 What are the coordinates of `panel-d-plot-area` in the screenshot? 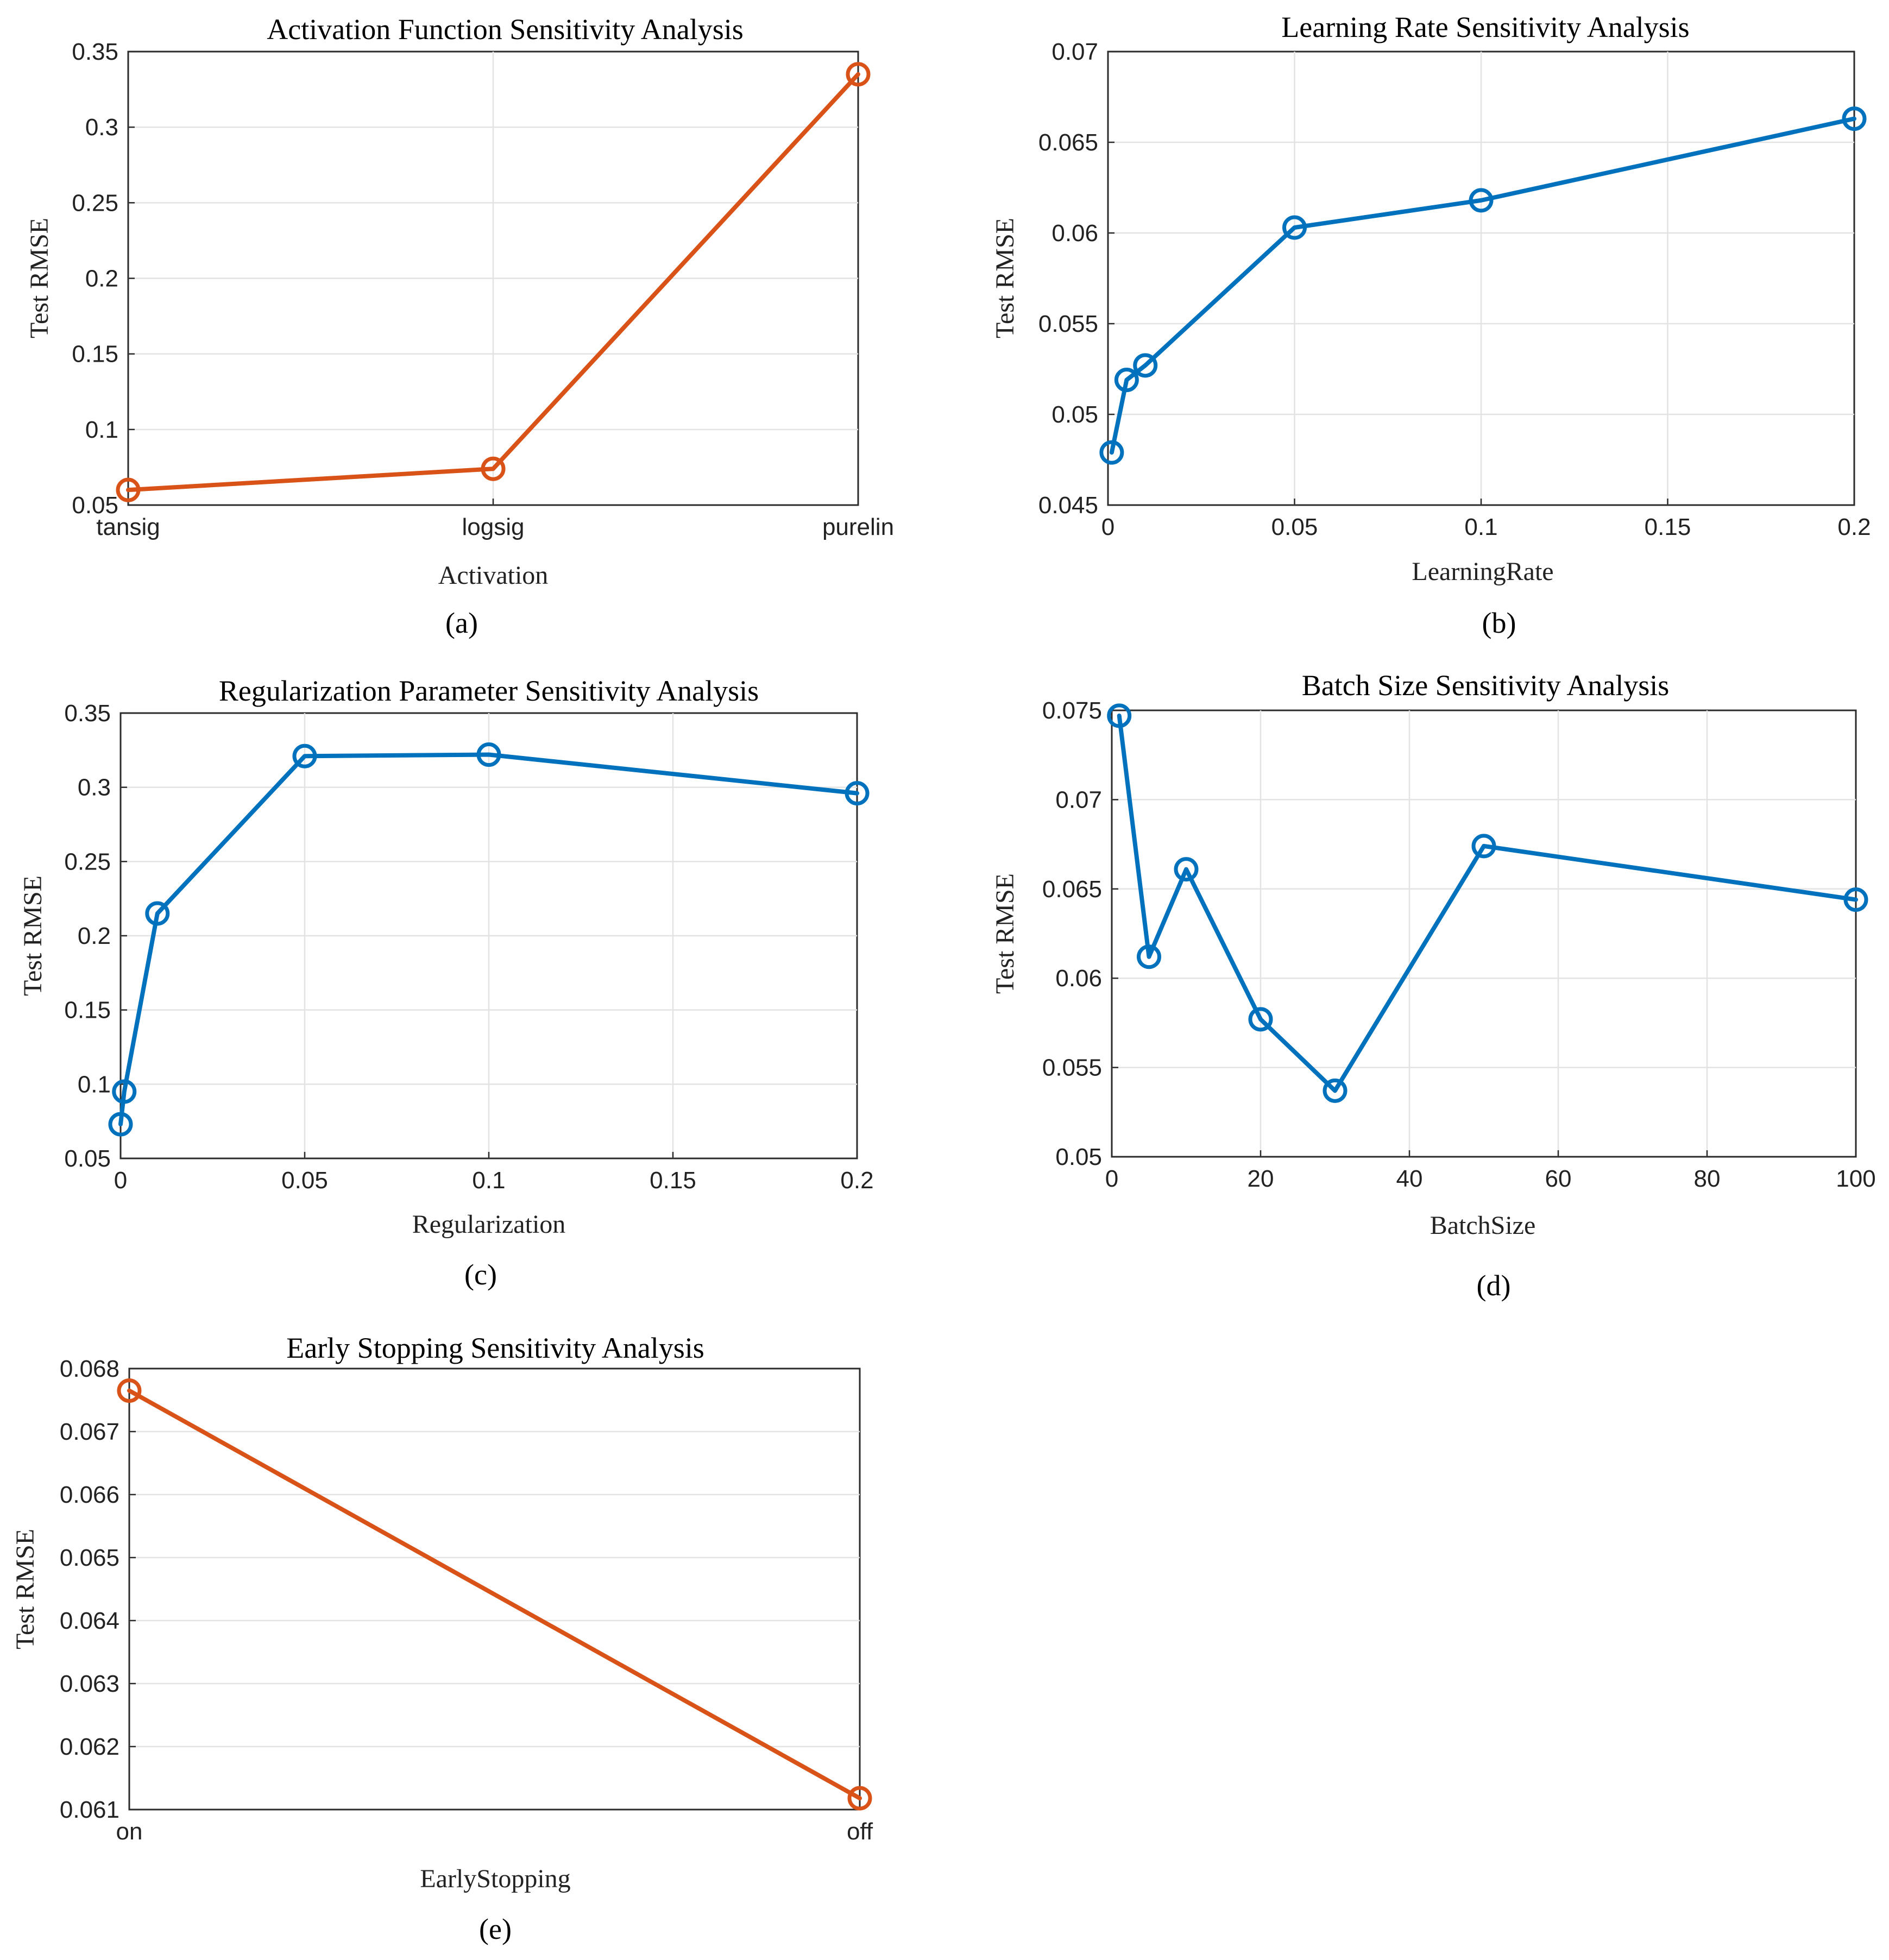 It's located at (1484, 933).